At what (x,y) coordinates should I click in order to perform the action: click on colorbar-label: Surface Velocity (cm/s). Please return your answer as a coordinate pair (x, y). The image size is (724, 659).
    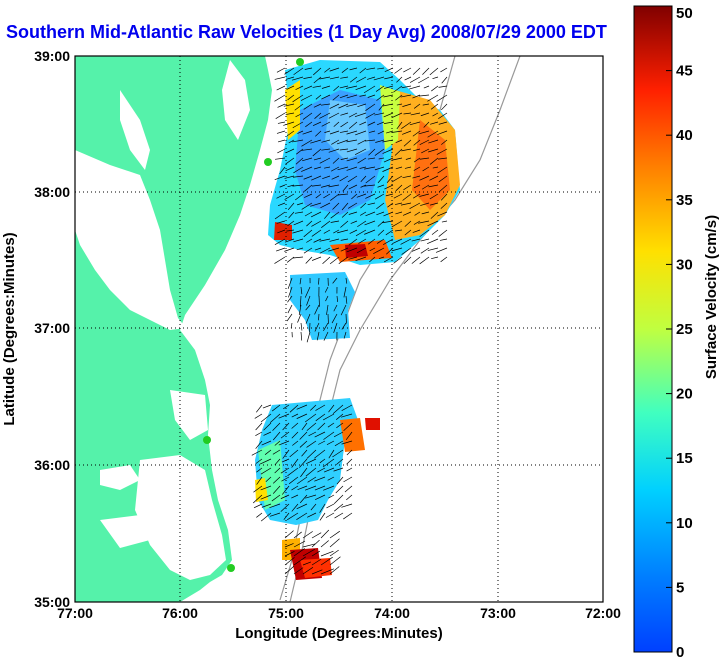
    Looking at the image, I should click on (711, 297).